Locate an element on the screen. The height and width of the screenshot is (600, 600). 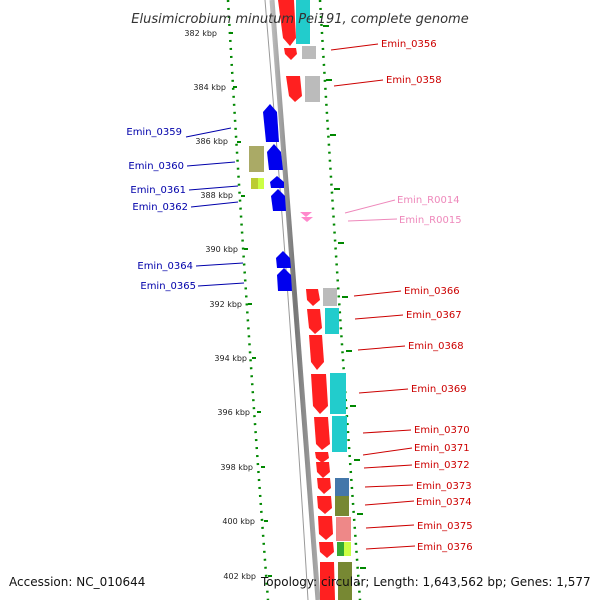
tick-label: 386 kbp is located at coordinates (211, 141).